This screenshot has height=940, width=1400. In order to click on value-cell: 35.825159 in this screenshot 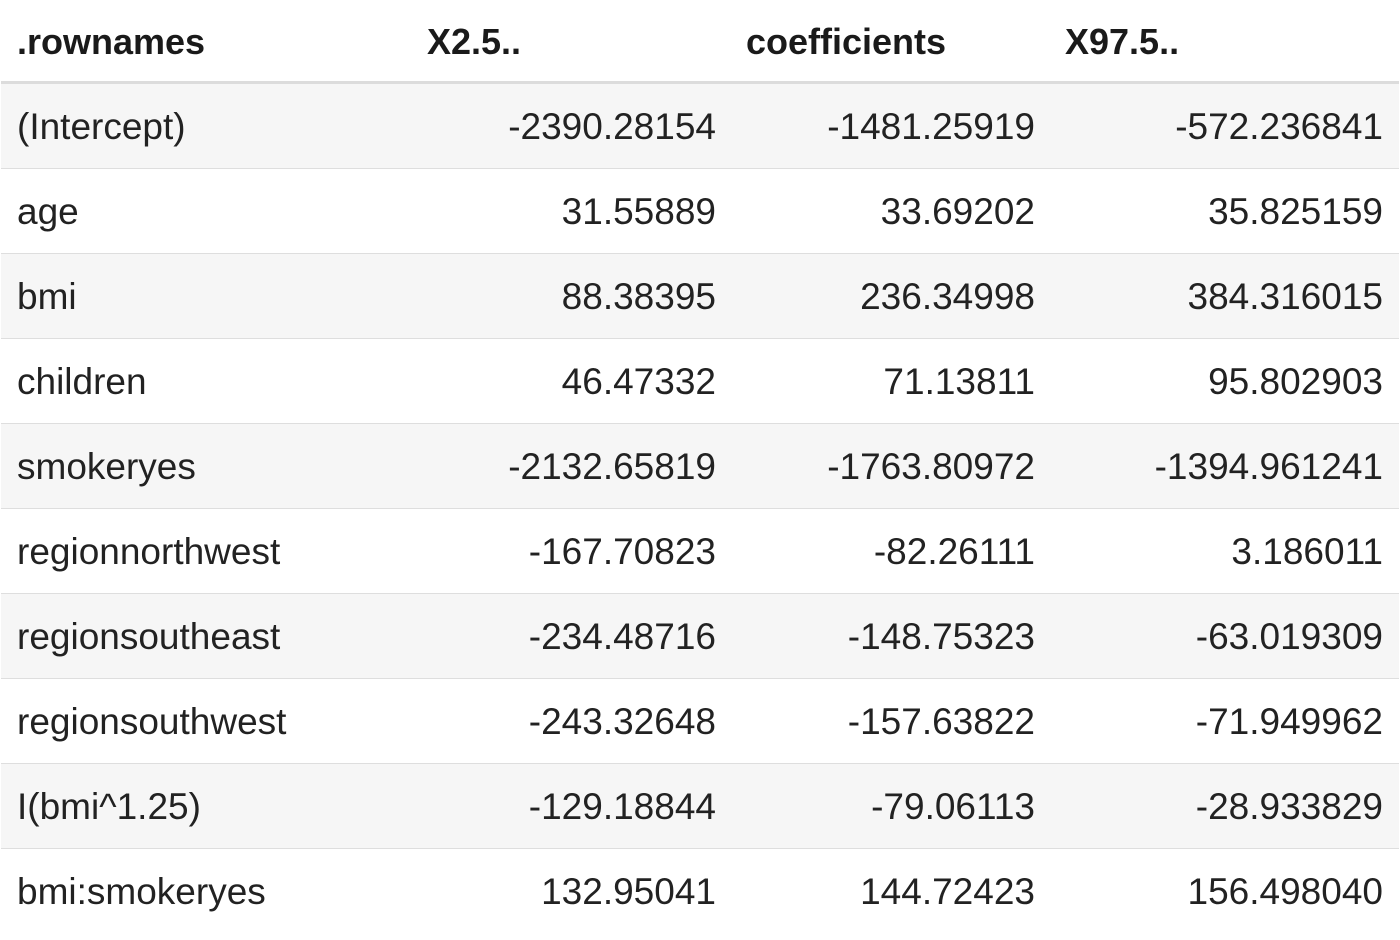, I will do `click(1295, 211)`.